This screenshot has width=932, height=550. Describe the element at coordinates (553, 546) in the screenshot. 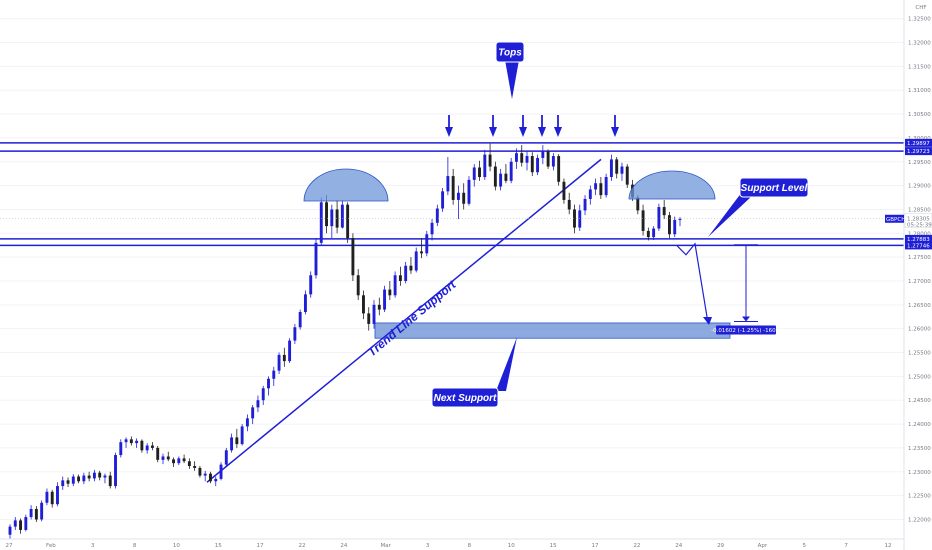

I see `time-tick: 15` at that location.